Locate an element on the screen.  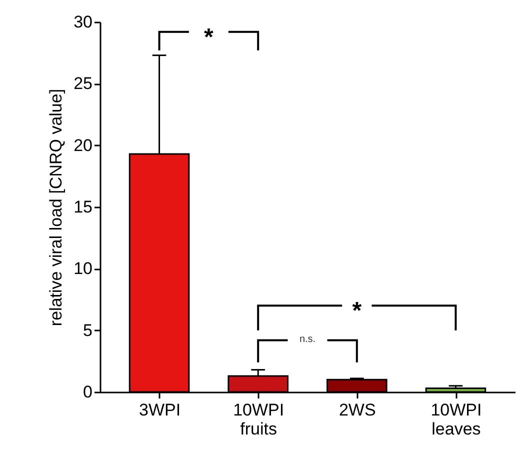
y-tick-label: 30 is located at coordinates (83, 22).